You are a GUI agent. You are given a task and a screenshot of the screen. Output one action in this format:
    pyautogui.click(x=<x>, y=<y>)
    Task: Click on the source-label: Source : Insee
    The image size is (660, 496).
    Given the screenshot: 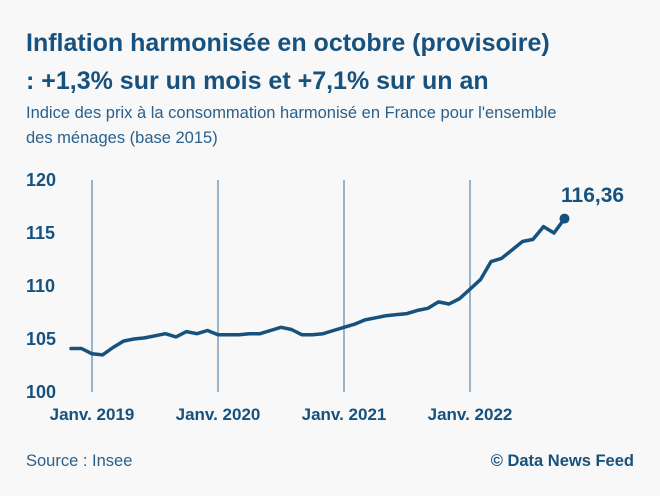 What is the action you would take?
    pyautogui.click(x=79, y=461)
    